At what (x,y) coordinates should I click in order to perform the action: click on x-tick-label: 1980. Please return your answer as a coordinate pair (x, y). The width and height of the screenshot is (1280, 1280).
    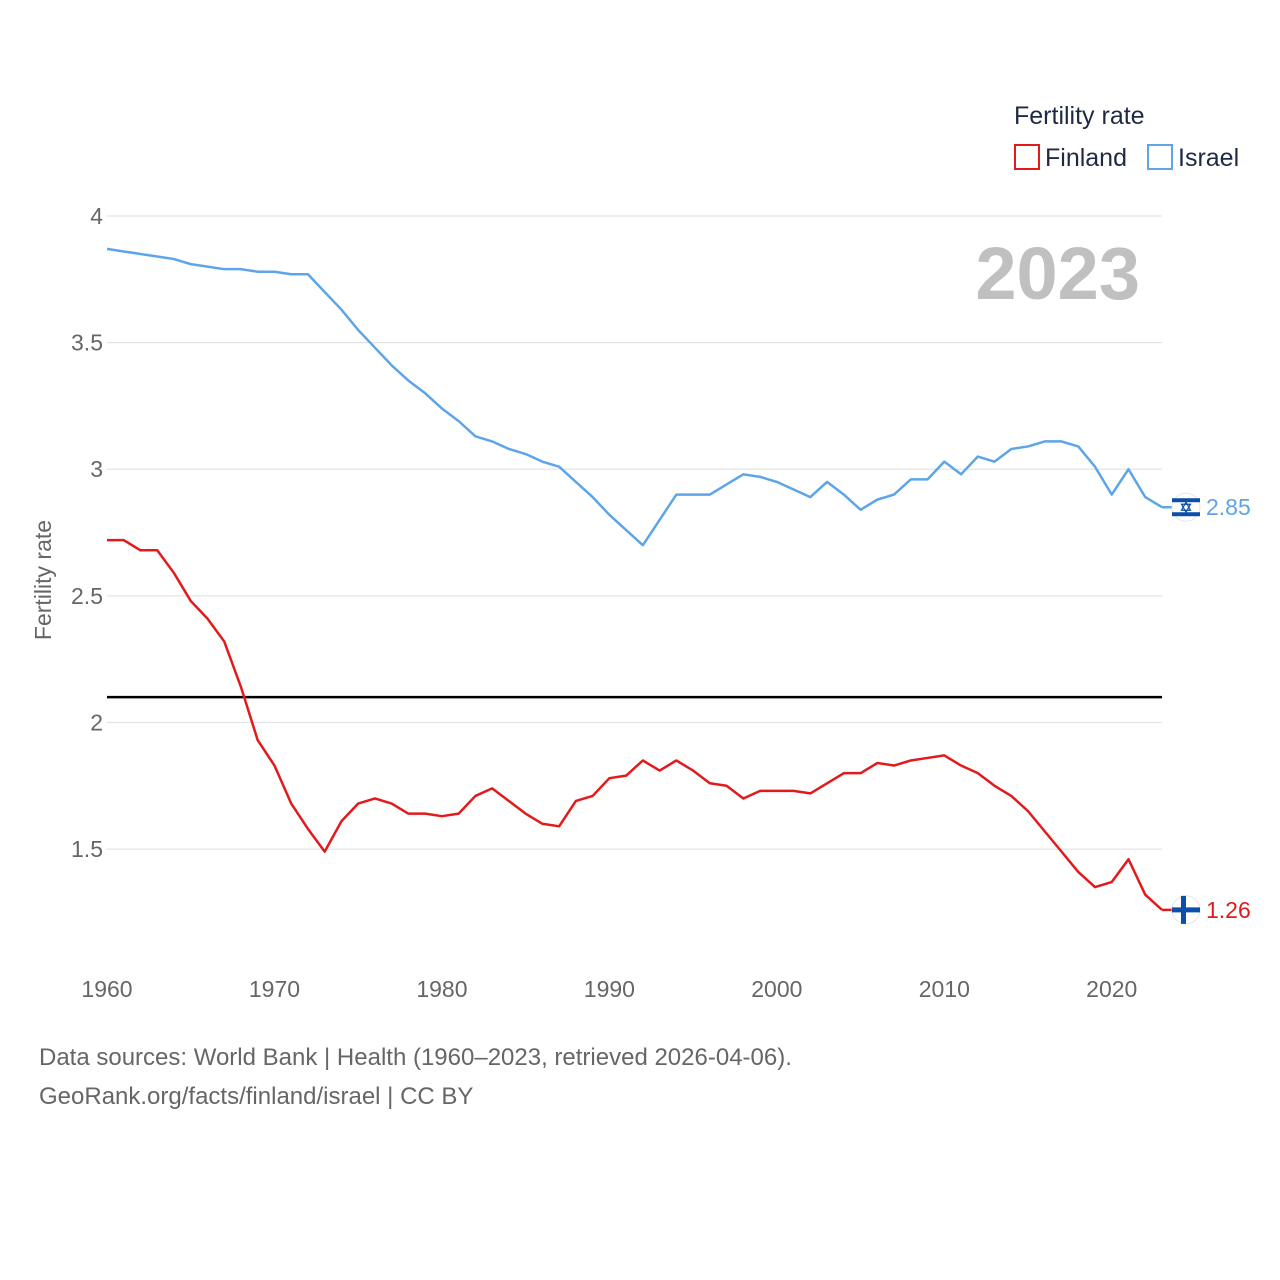
    Looking at the image, I should click on (441, 989).